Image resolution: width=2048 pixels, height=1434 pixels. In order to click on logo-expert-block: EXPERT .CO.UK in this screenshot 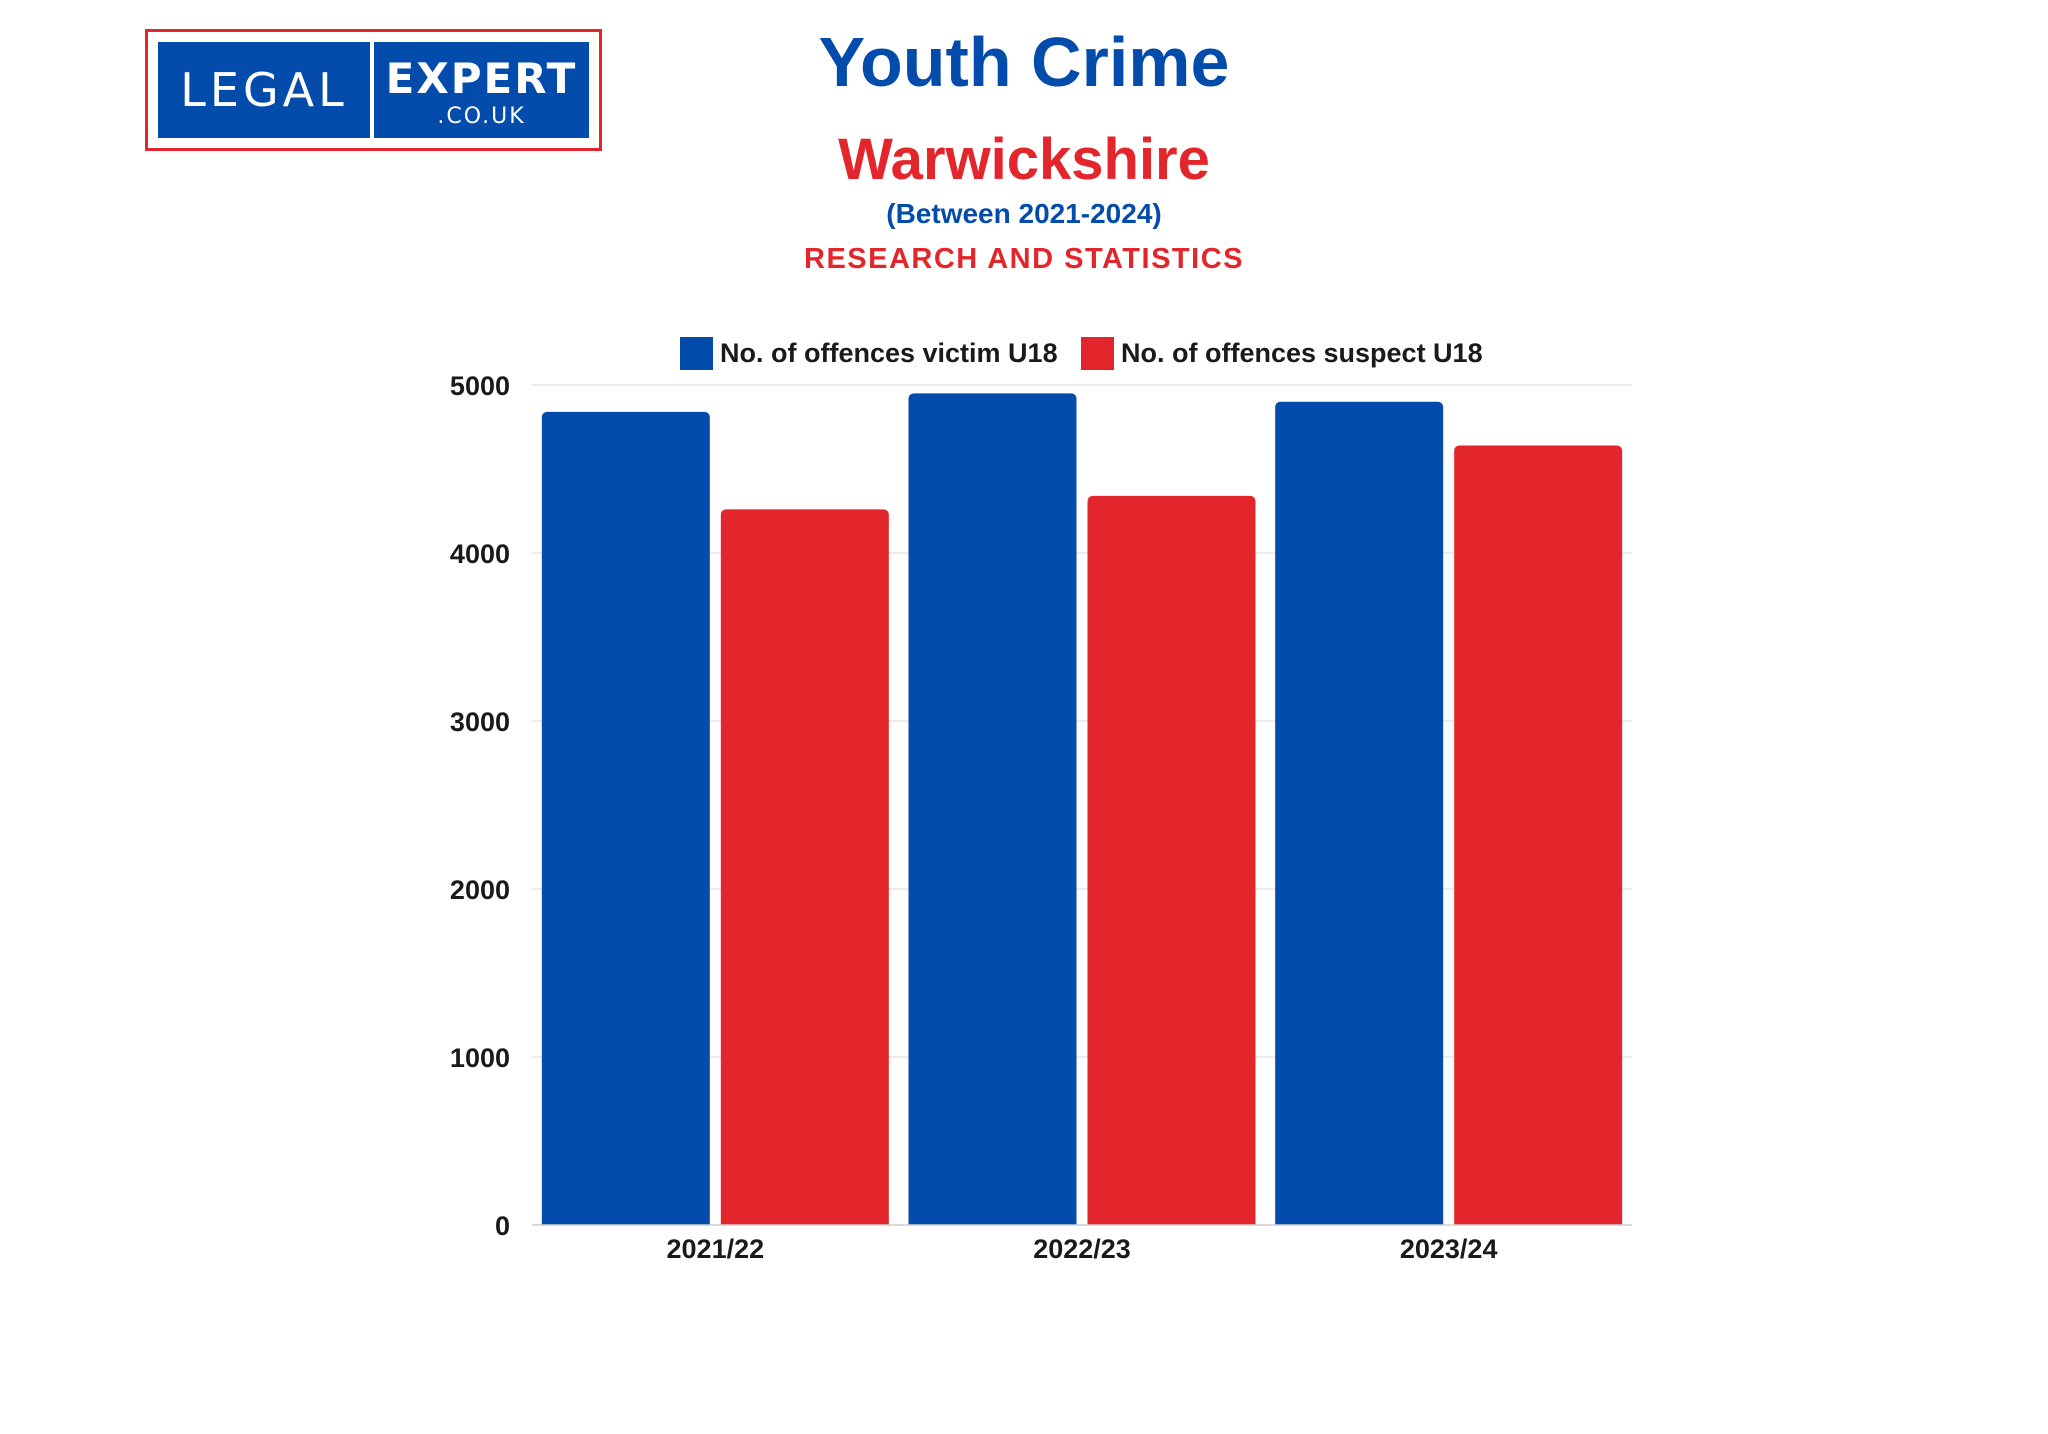, I will do `click(481, 90)`.